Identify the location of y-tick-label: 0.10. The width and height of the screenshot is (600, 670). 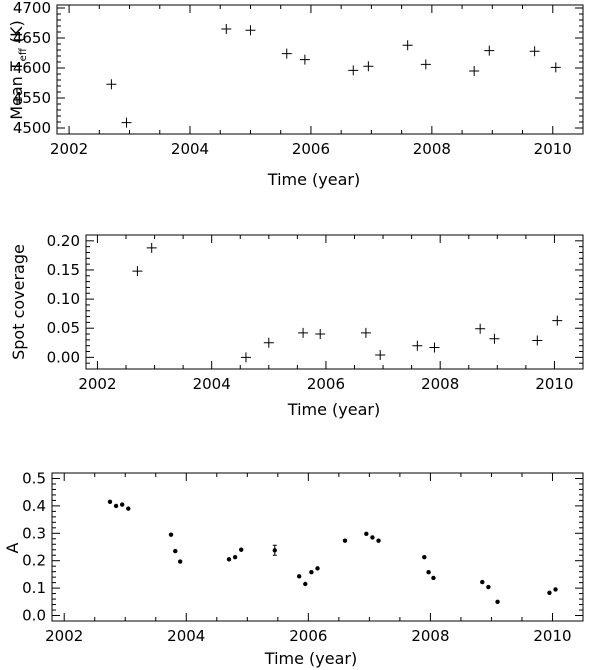
(63, 299).